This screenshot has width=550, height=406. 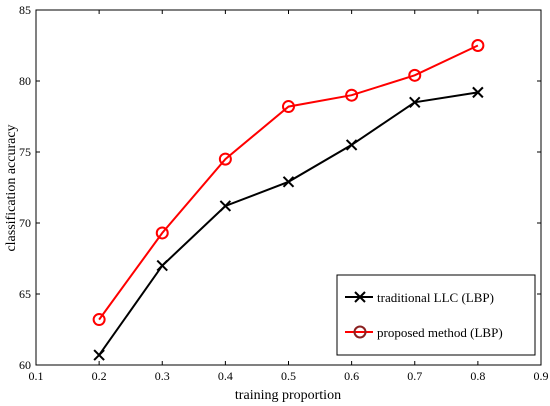 I want to click on y-tick-label: 85, so click(x=25, y=10).